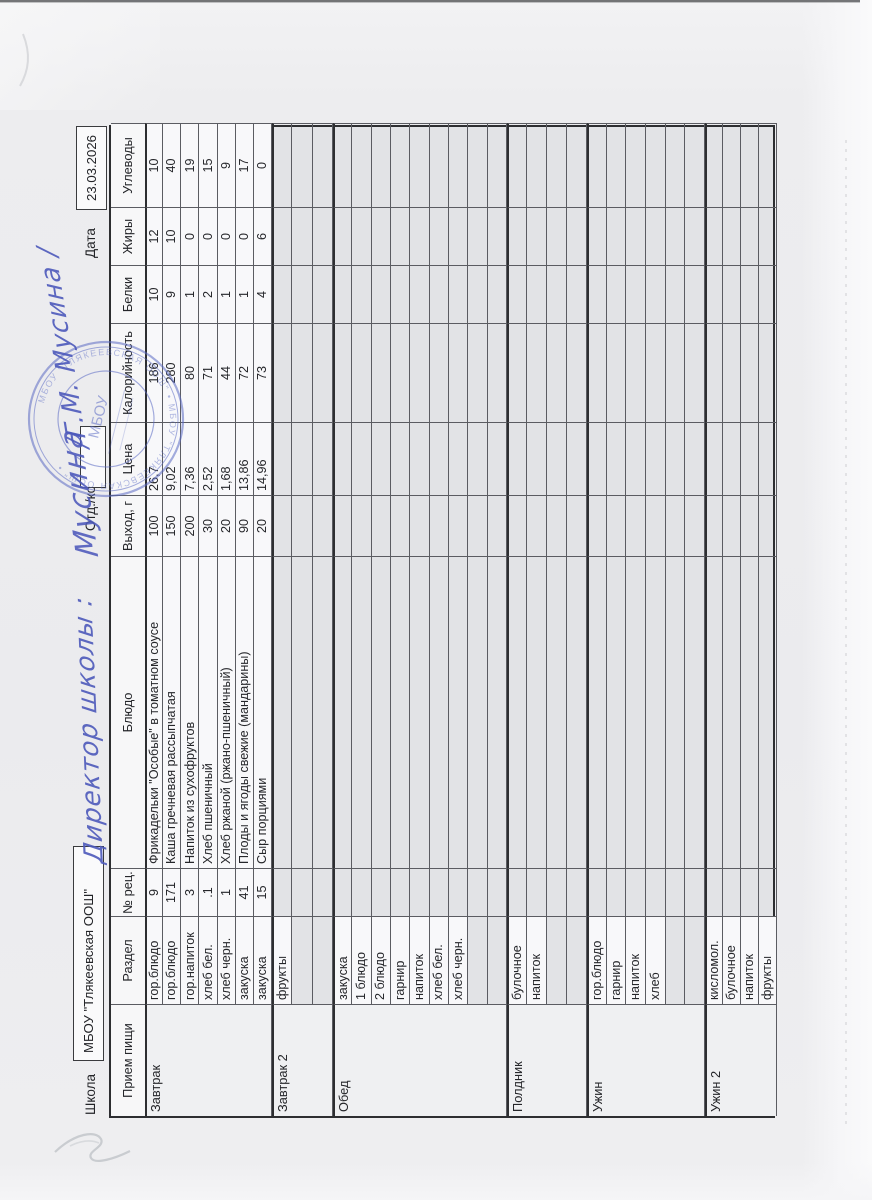 The image size is (872, 1200). I want to click on cell-dish: Напиток из сухофруктов, so click(190, 712).